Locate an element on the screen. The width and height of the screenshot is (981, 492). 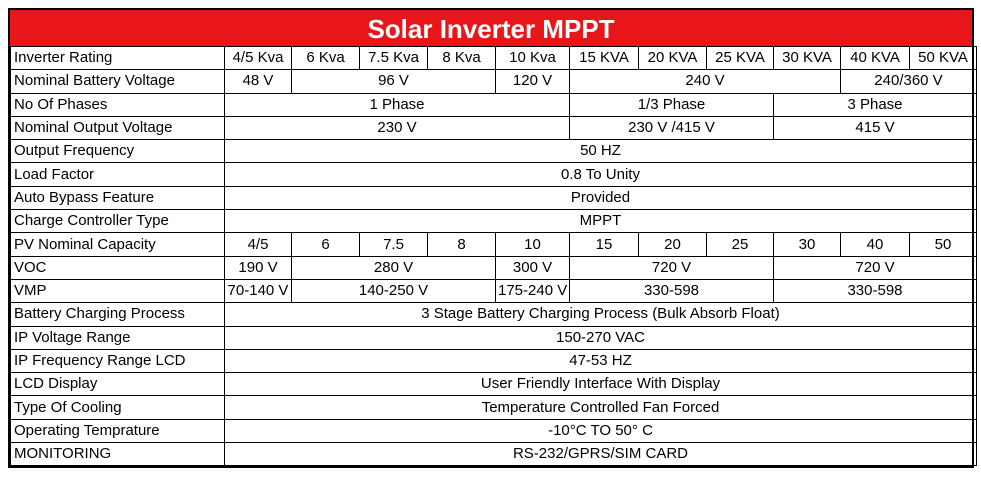
table-cell: 280 V is located at coordinates (393, 267).